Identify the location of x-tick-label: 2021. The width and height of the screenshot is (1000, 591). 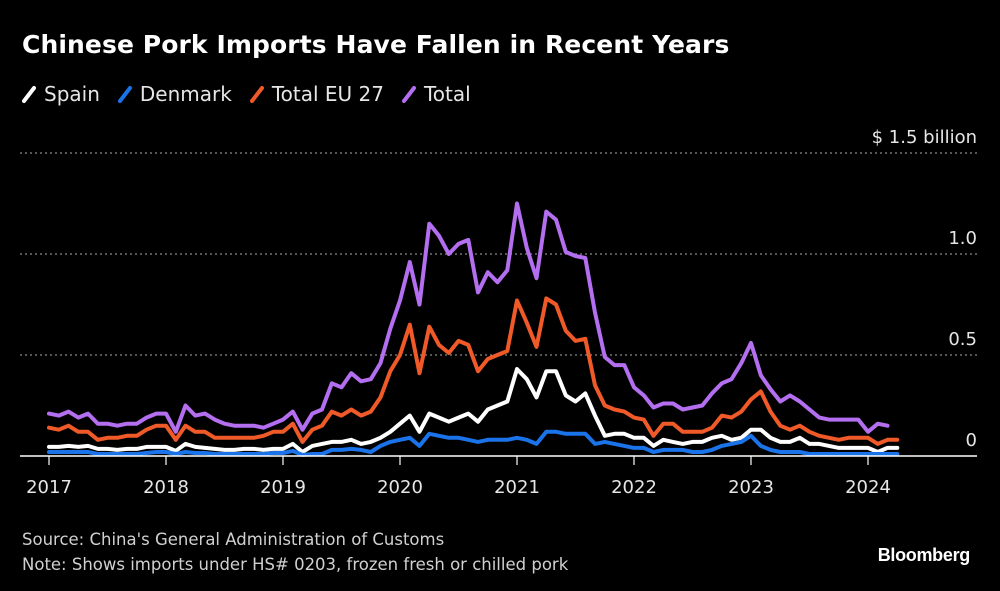
(517, 487).